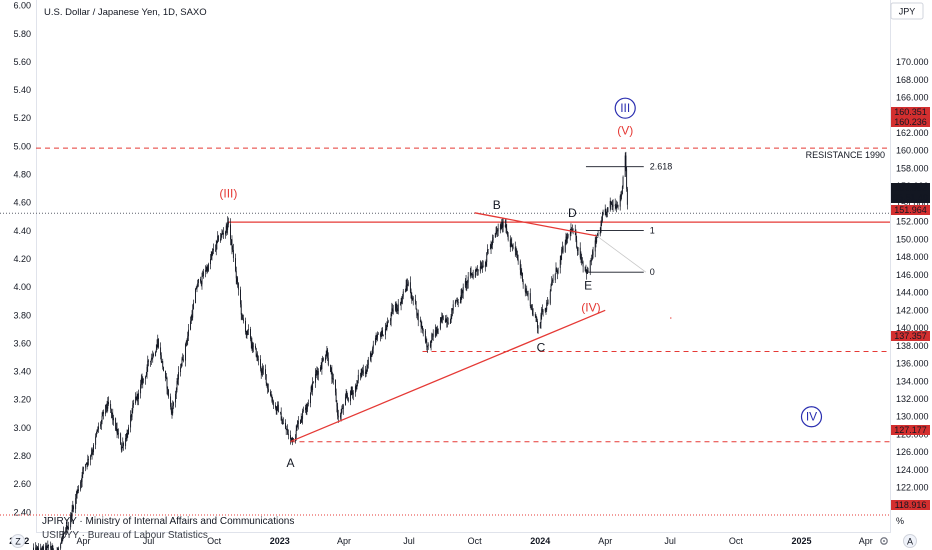  Describe the element at coordinates (884, 541) in the screenshot. I see `settings-gear-icon` at that location.